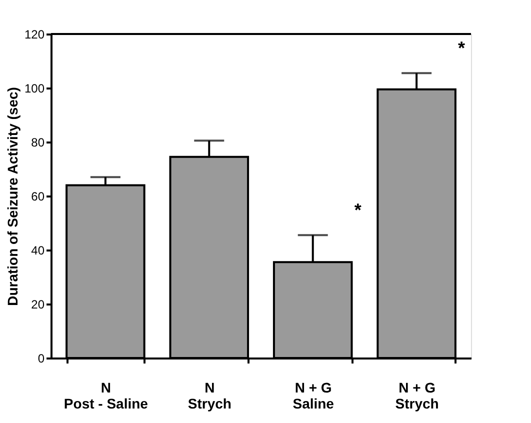 The width and height of the screenshot is (531, 423). Describe the element at coordinates (210, 396) in the screenshot. I see `x-tick-label: N Strych` at that location.